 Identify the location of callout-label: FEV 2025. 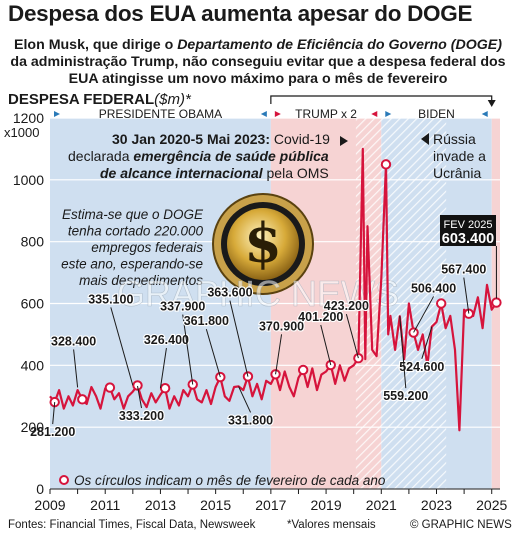
(468, 225).